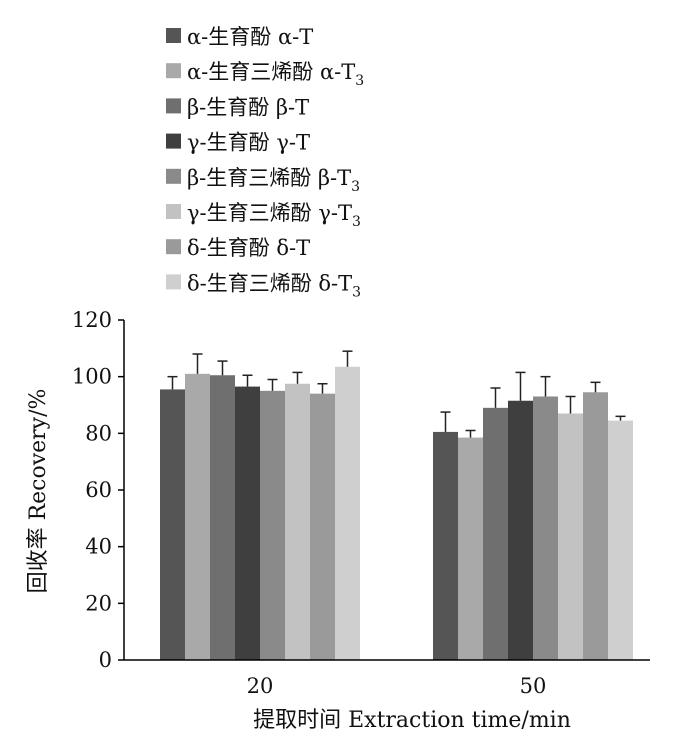  I want to click on y-tick-label: 120, so click(92, 320).